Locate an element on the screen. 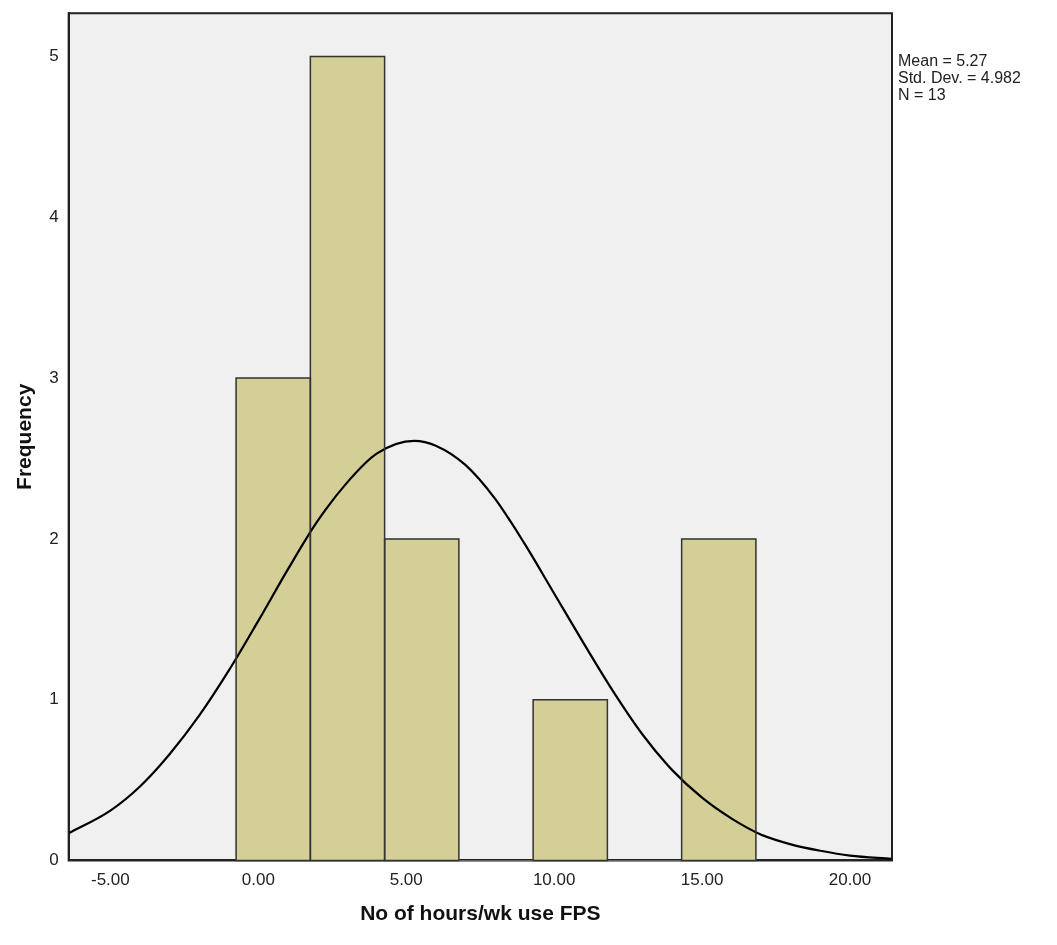 Image resolution: width=1057 pixels, height=945 pixels. y-tick-label: 2 is located at coordinates (54, 538).